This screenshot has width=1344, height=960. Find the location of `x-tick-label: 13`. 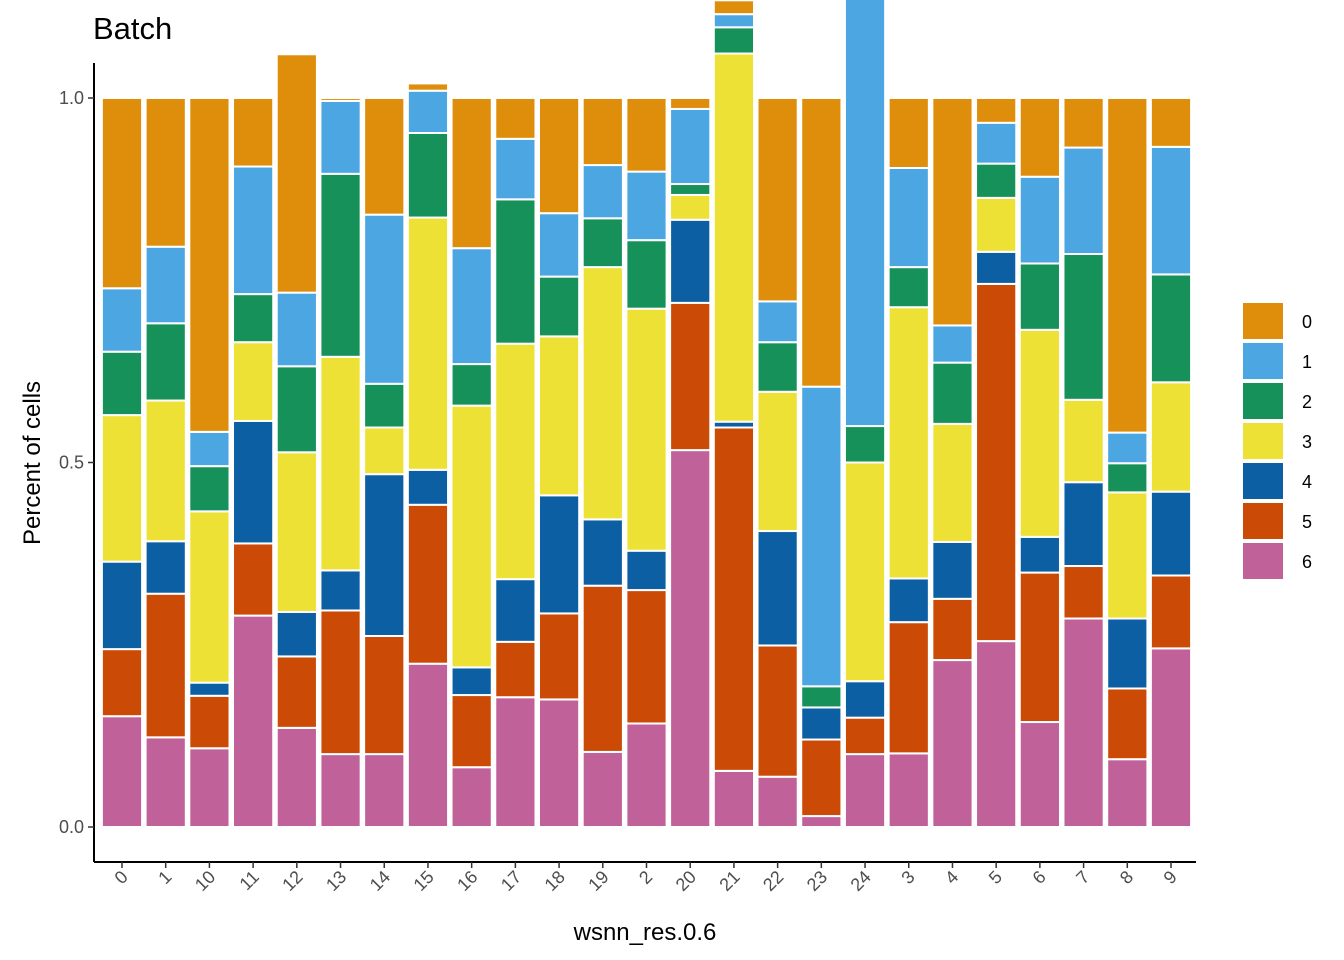

x-tick-label: 13 is located at coordinates (336, 881).